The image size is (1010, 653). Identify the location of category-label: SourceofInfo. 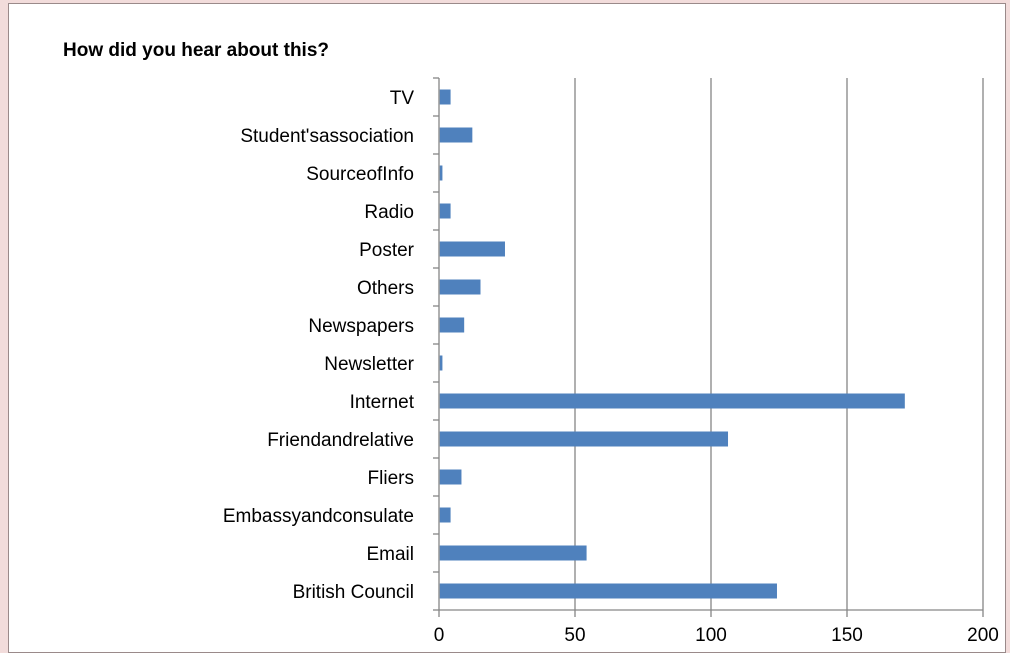
(360, 174).